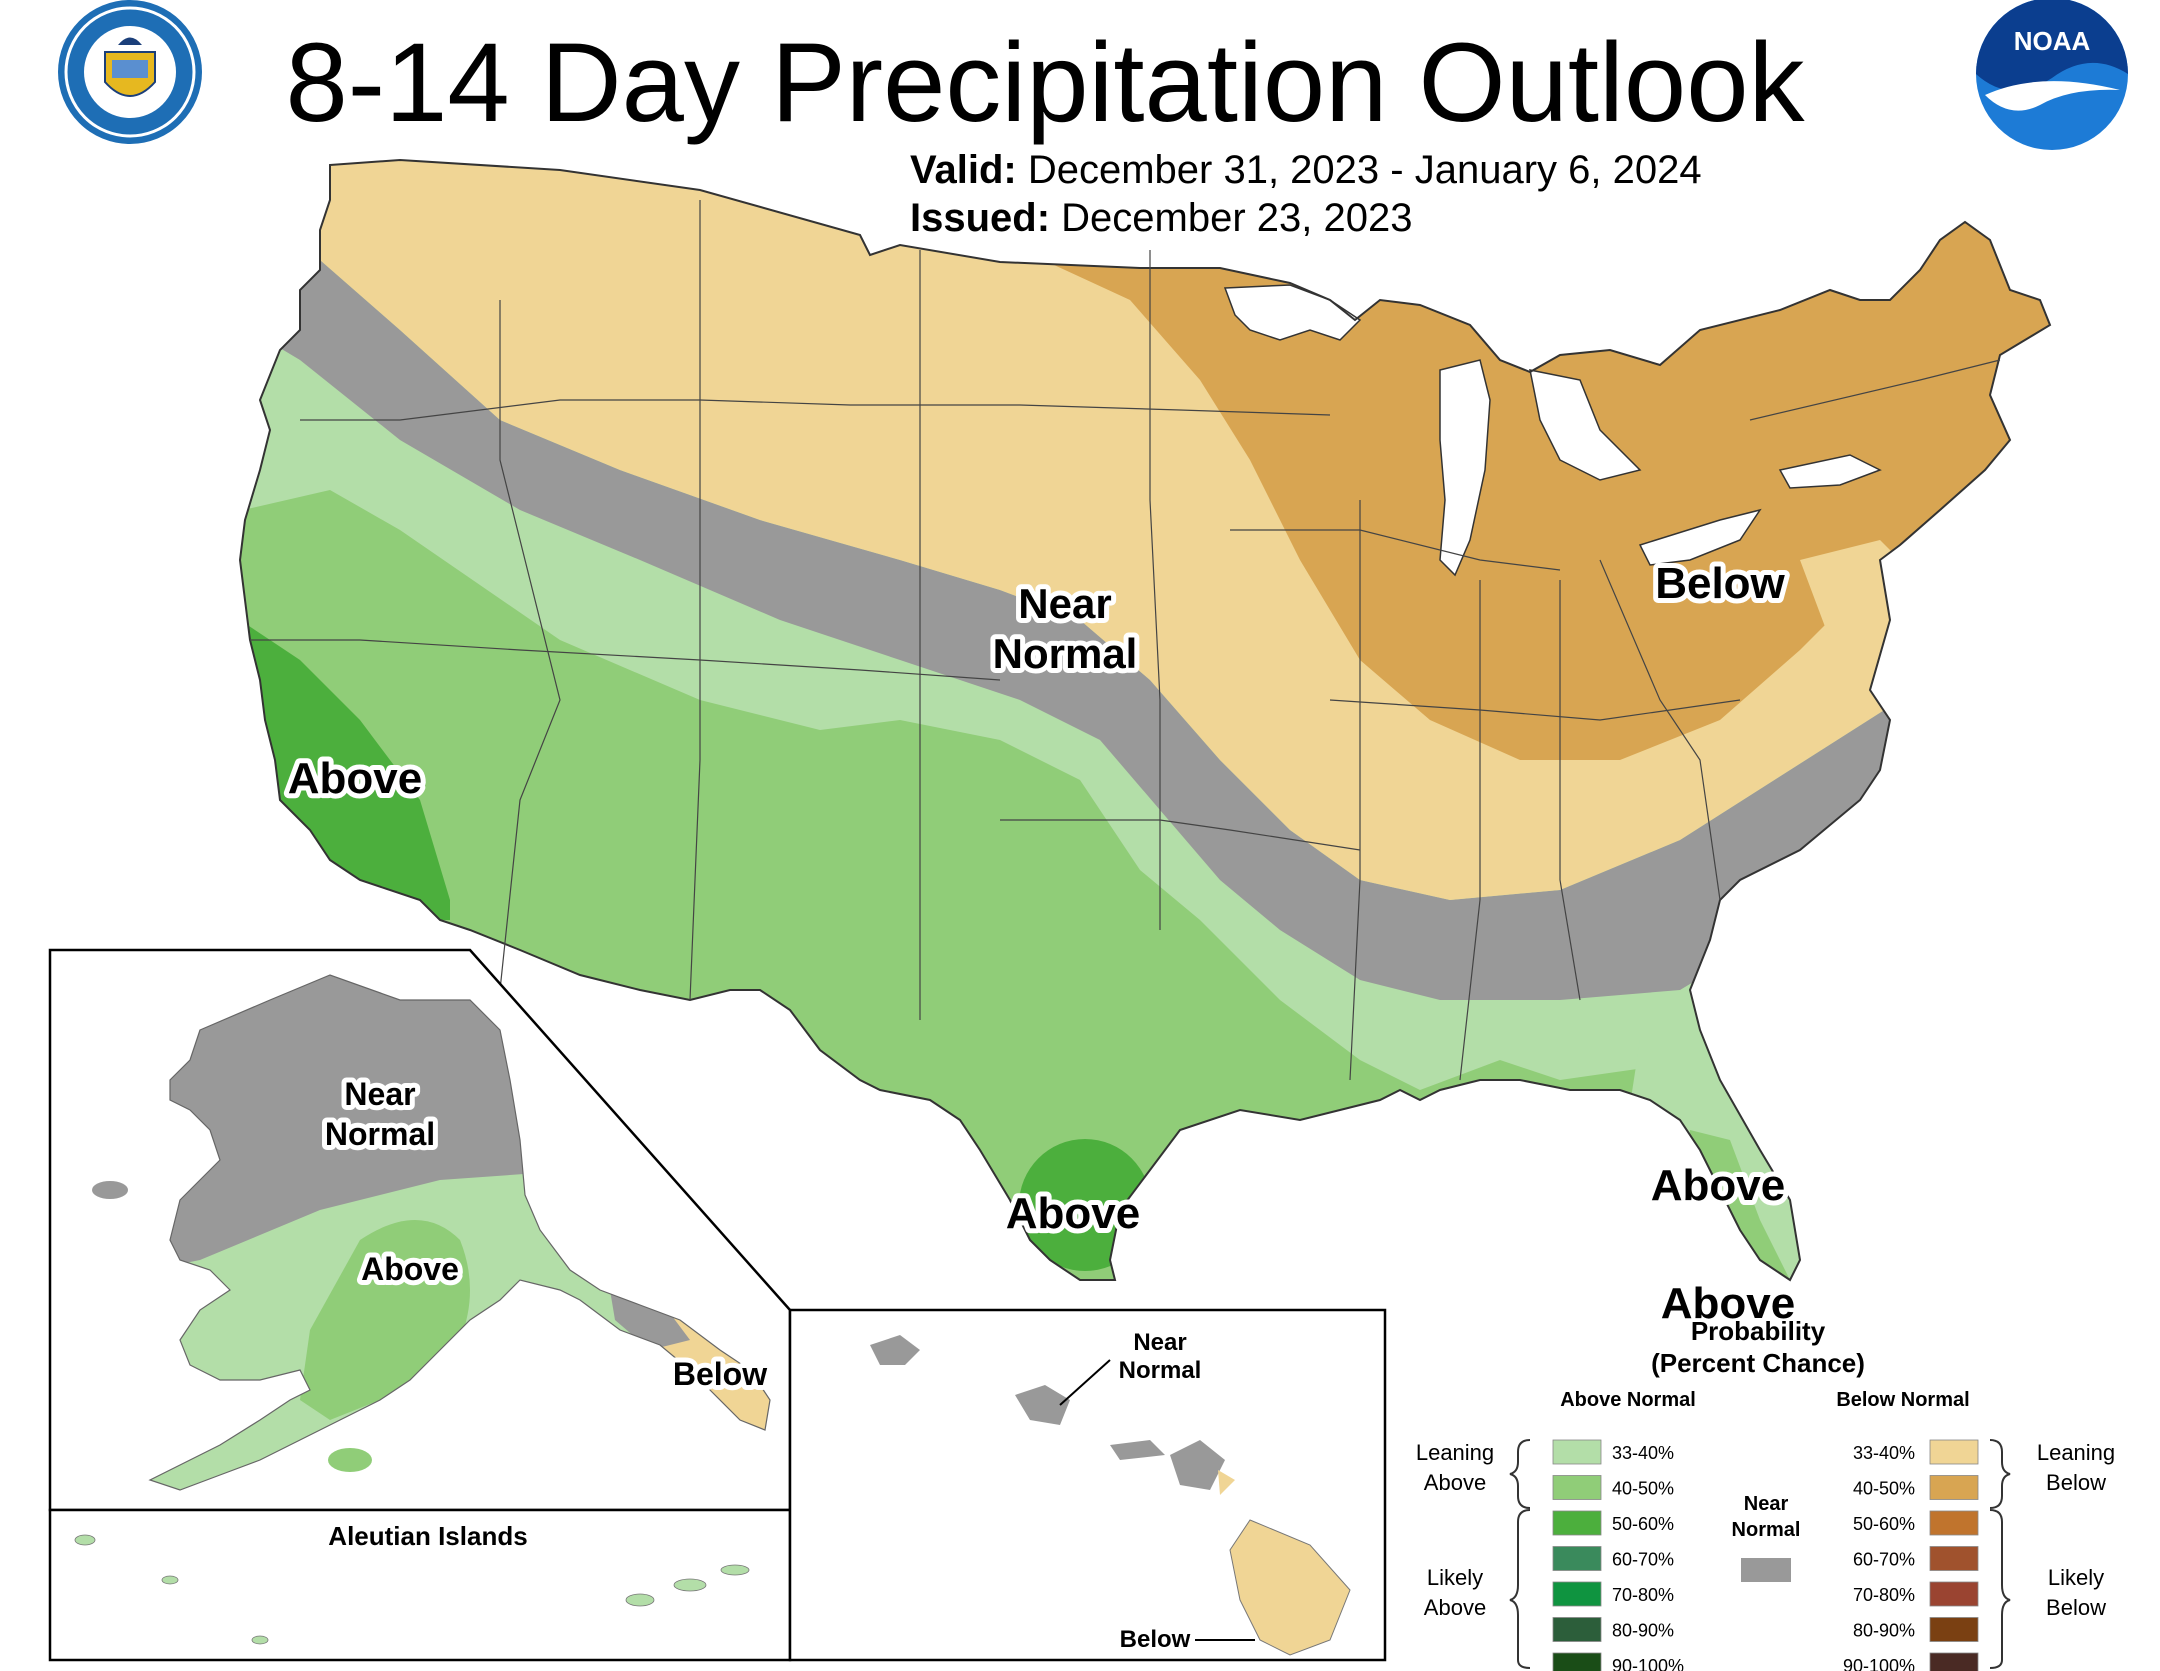  I want to click on seal-ring, so click(130, 72).